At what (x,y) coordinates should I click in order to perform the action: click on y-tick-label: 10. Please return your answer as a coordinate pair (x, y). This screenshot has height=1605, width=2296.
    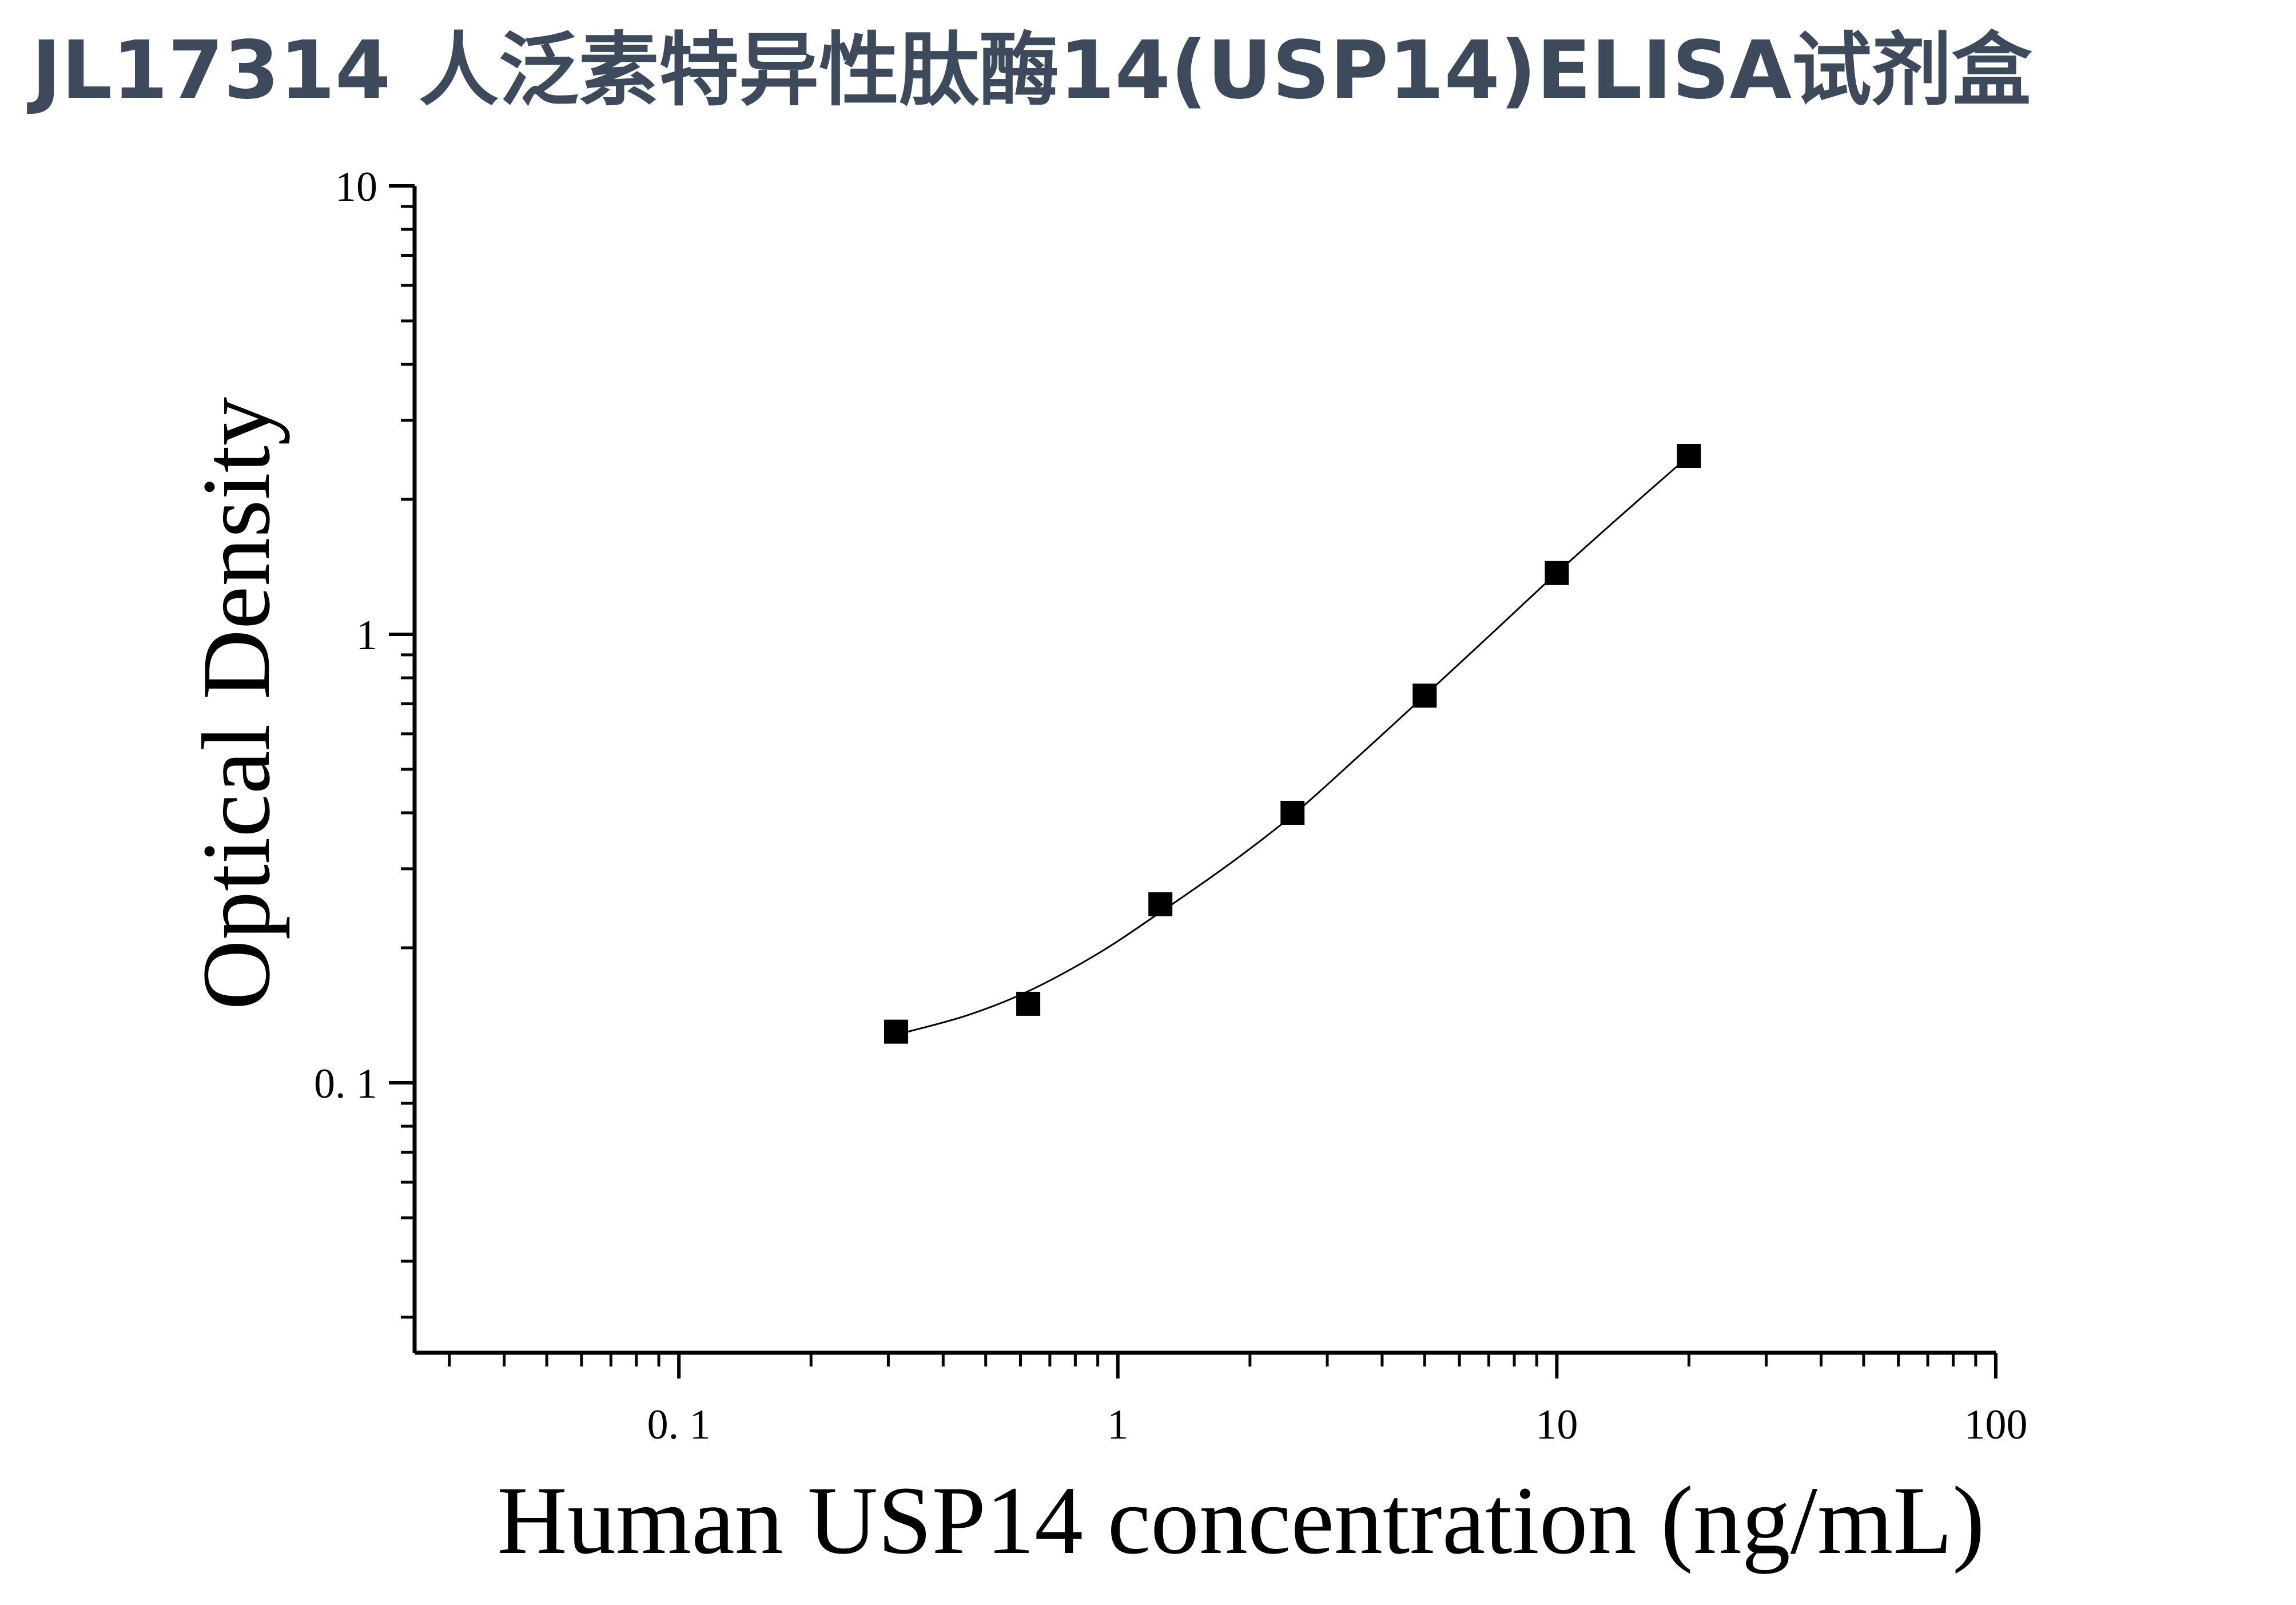
    Looking at the image, I should click on (356, 187).